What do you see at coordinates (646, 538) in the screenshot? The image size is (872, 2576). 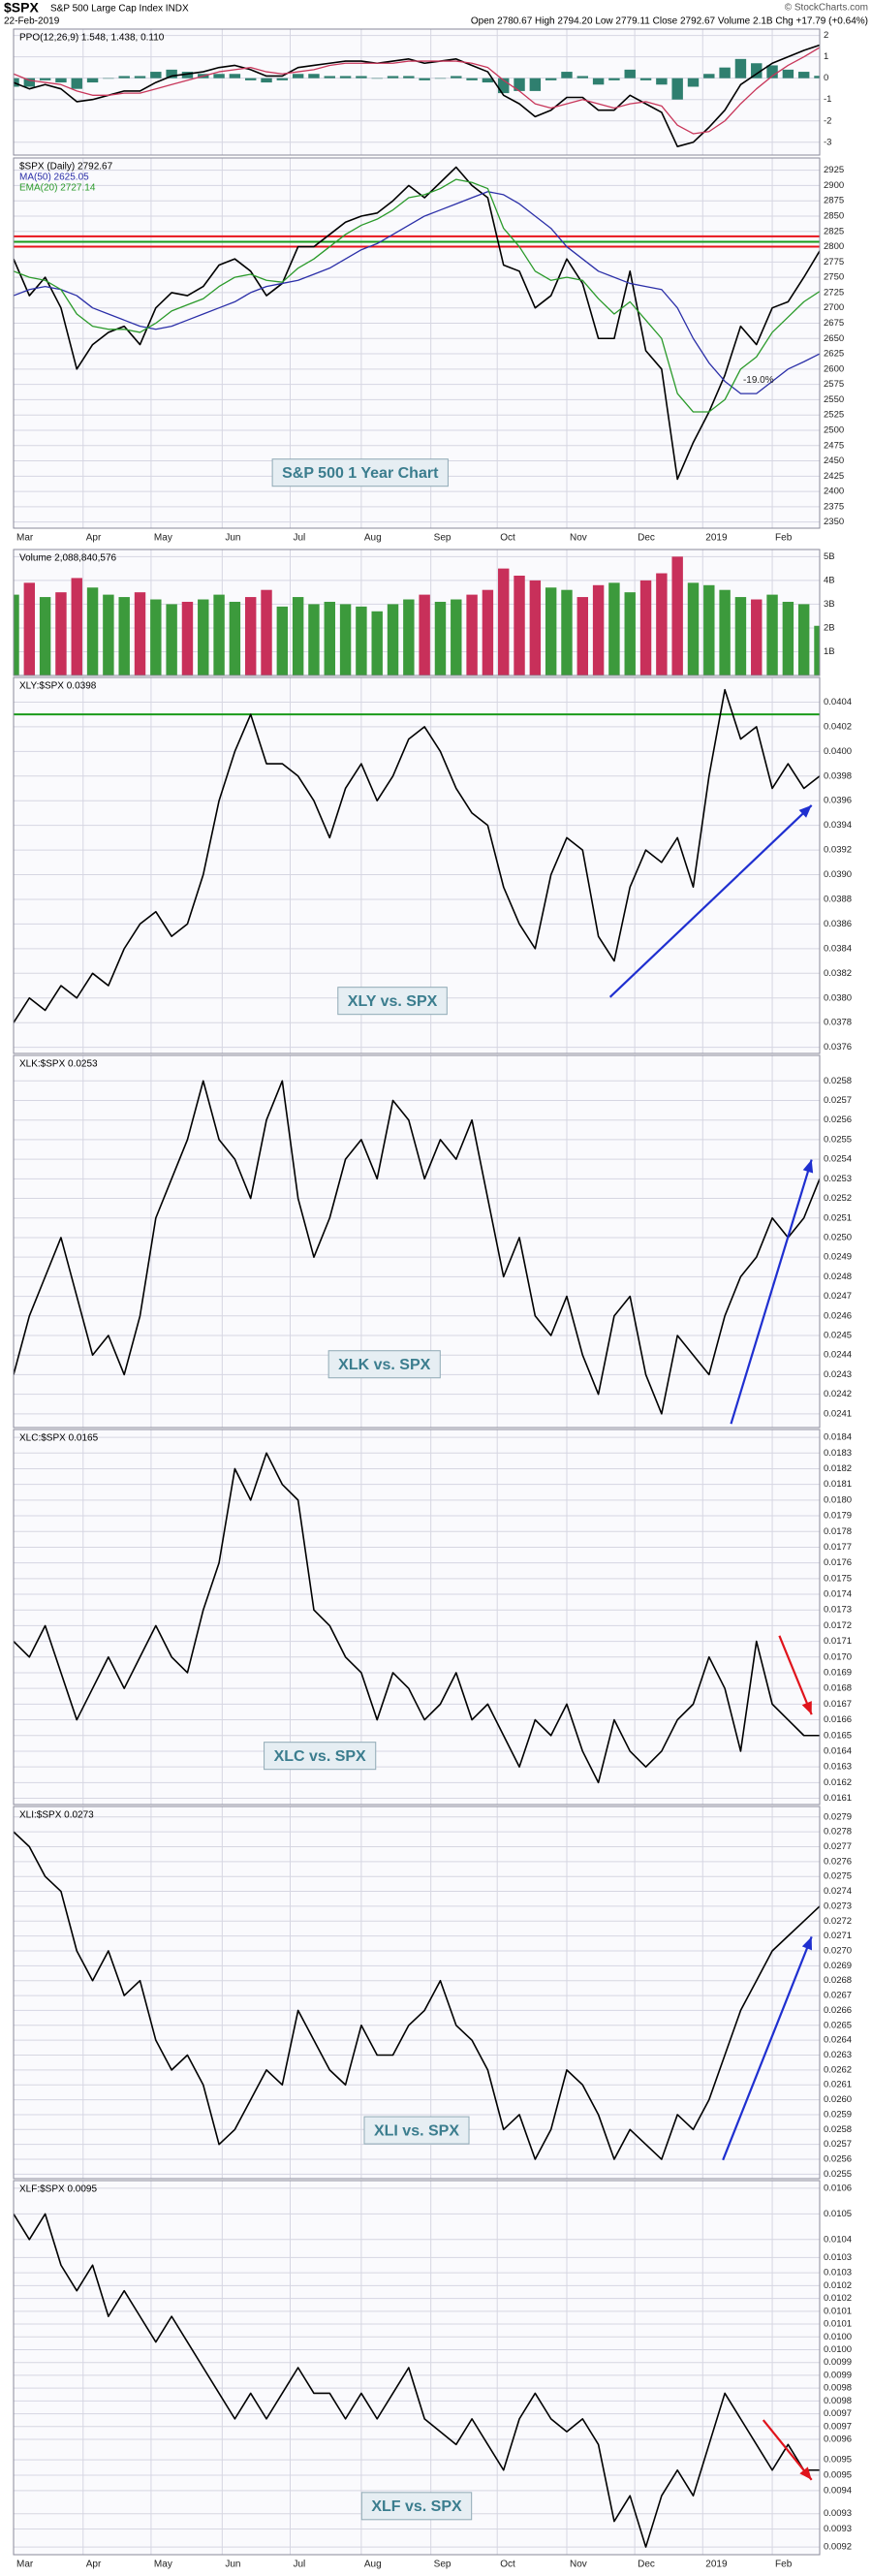 I see `x-tick-label: Dec` at bounding box center [646, 538].